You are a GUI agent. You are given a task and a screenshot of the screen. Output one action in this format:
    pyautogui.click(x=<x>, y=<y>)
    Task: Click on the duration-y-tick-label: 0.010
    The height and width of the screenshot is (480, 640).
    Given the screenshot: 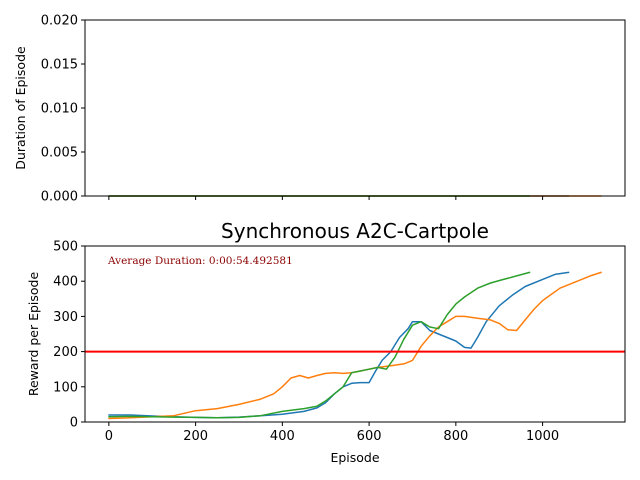 What is the action you would take?
    pyautogui.click(x=59, y=109)
    